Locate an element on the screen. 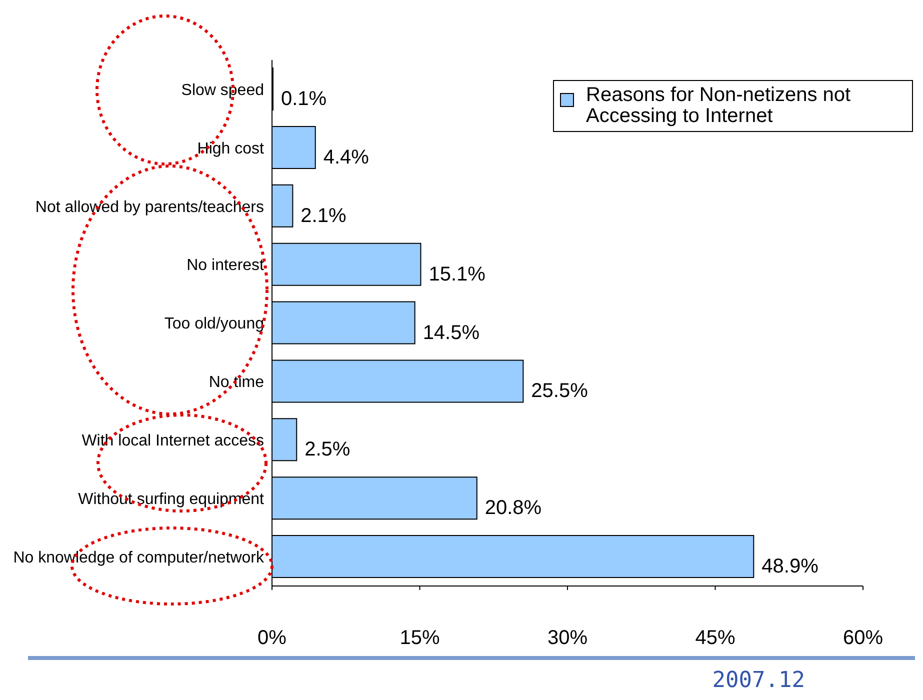  y-tick-label: No time is located at coordinates (236, 383).